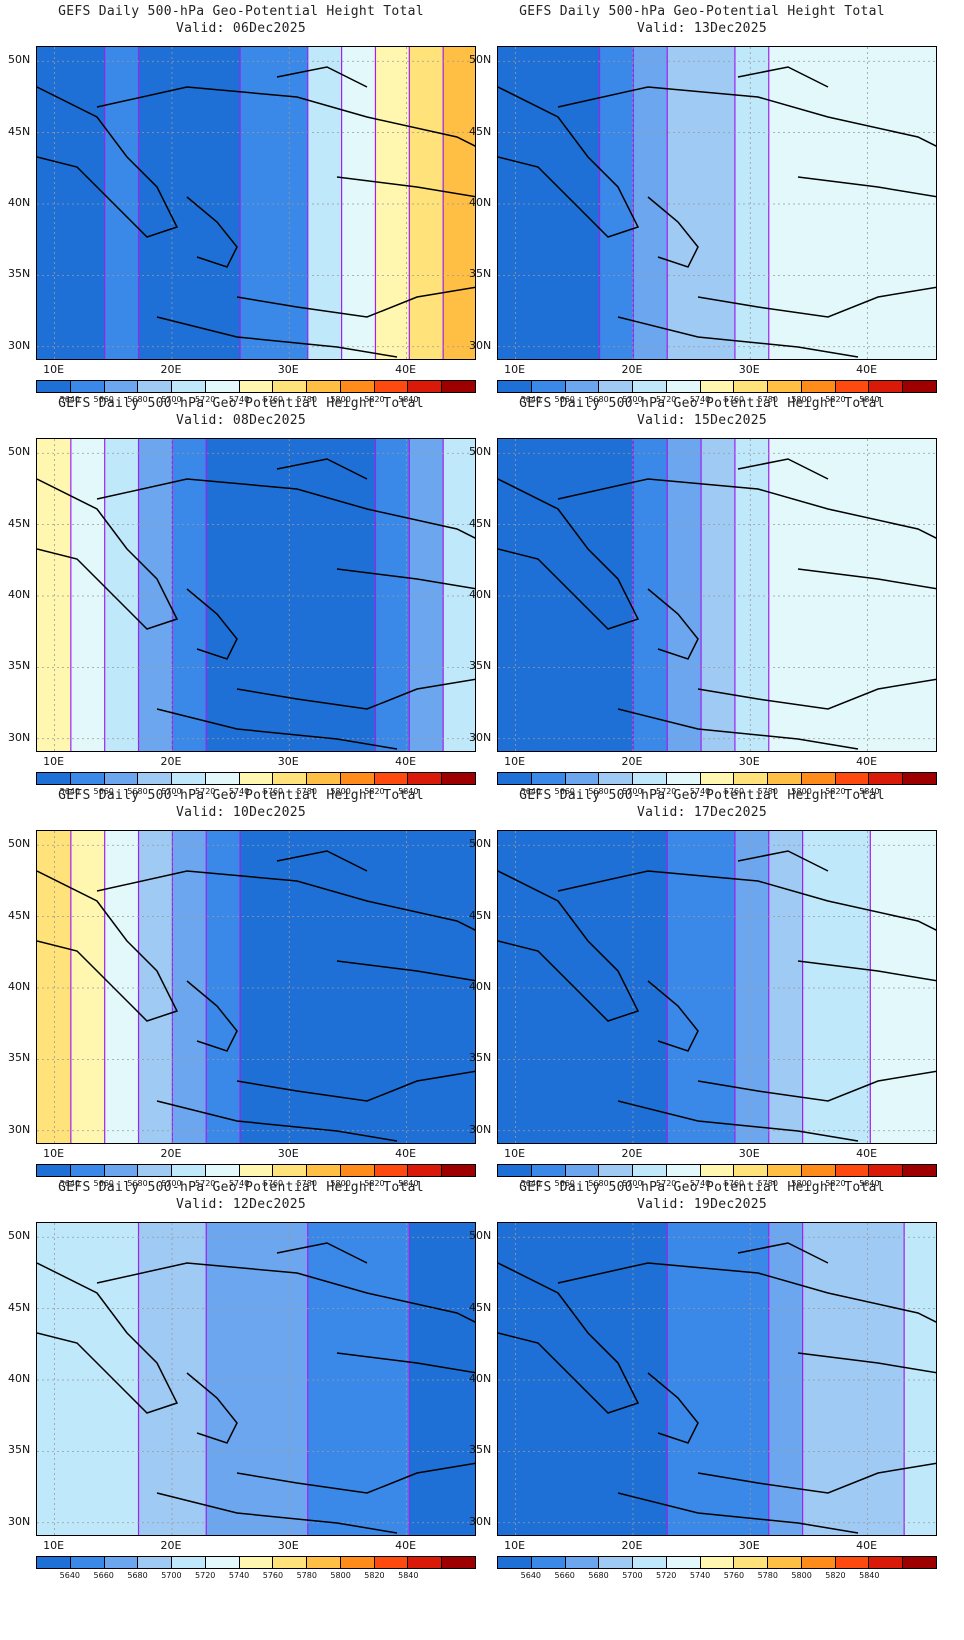 This screenshot has width=964, height=1640. I want to click on height-field, so click(717, 1379).